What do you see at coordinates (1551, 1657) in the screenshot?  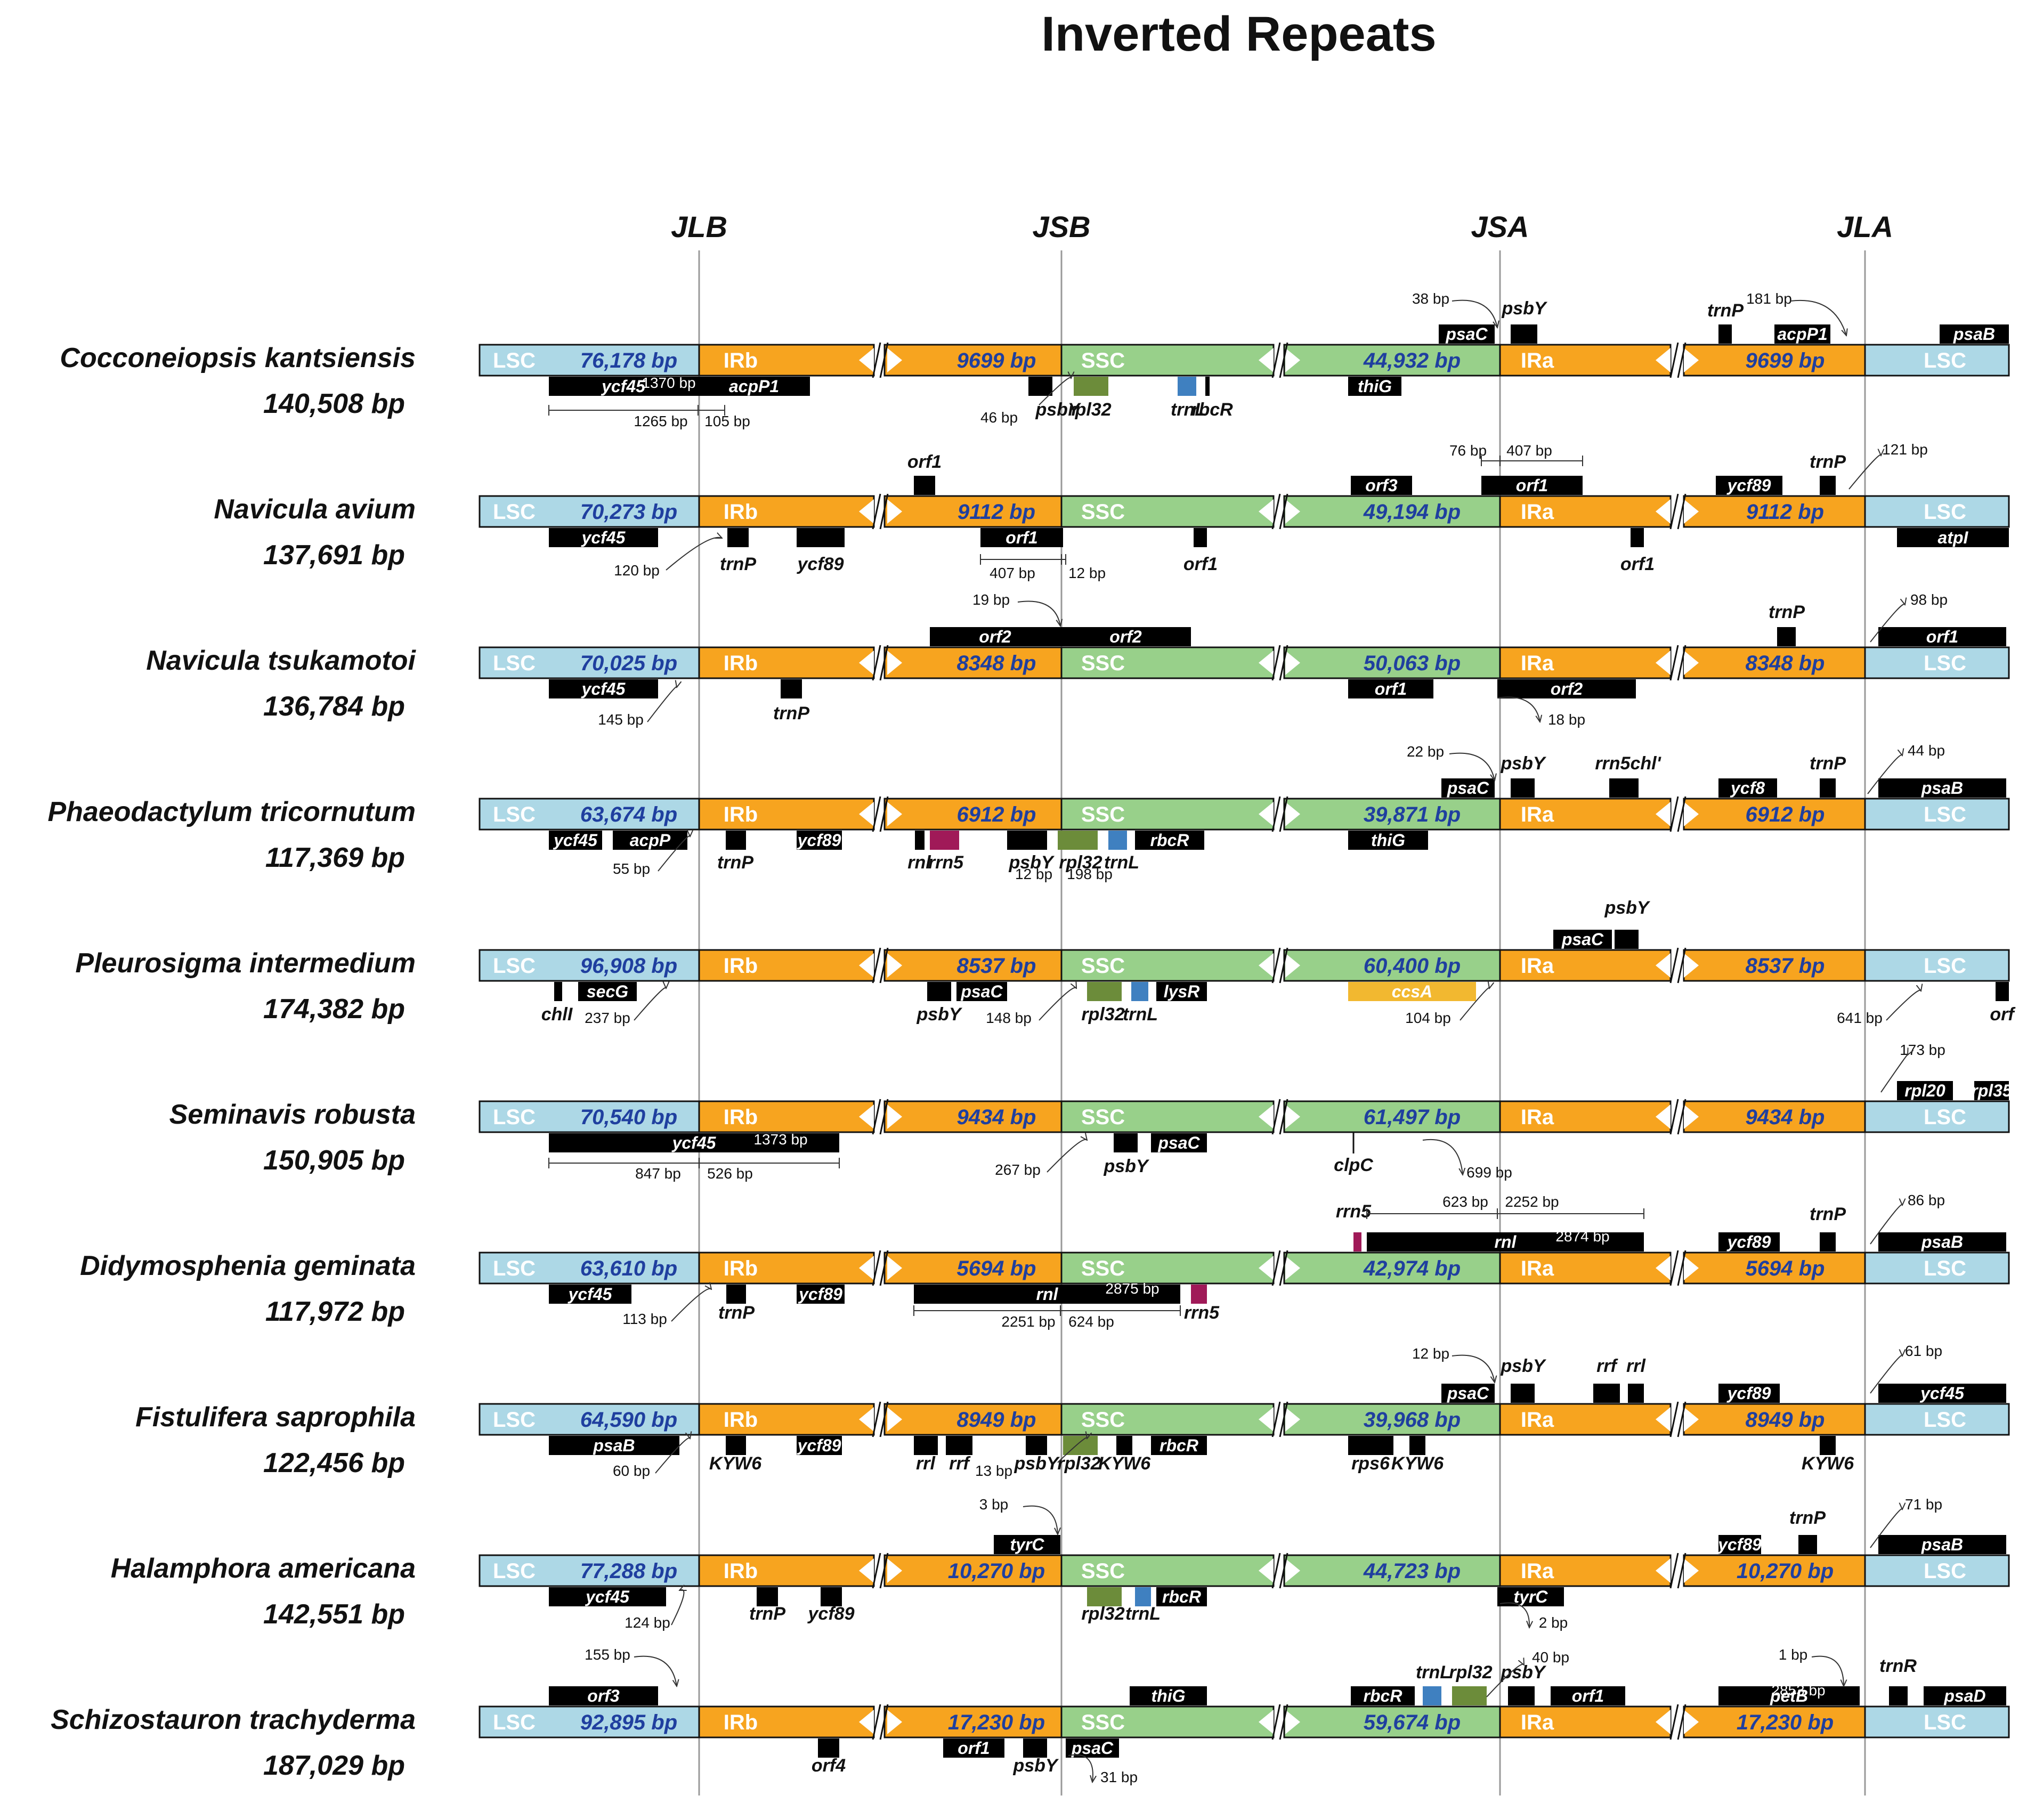 I see `bp-annotation: 40 bp` at bounding box center [1551, 1657].